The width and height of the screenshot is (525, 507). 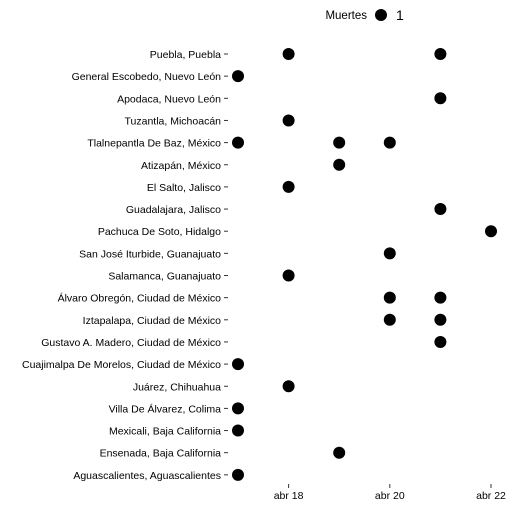 What do you see at coordinates (173, 210) in the screenshot?
I see `y-tick-label: Guadalajara, Jalisco` at bounding box center [173, 210].